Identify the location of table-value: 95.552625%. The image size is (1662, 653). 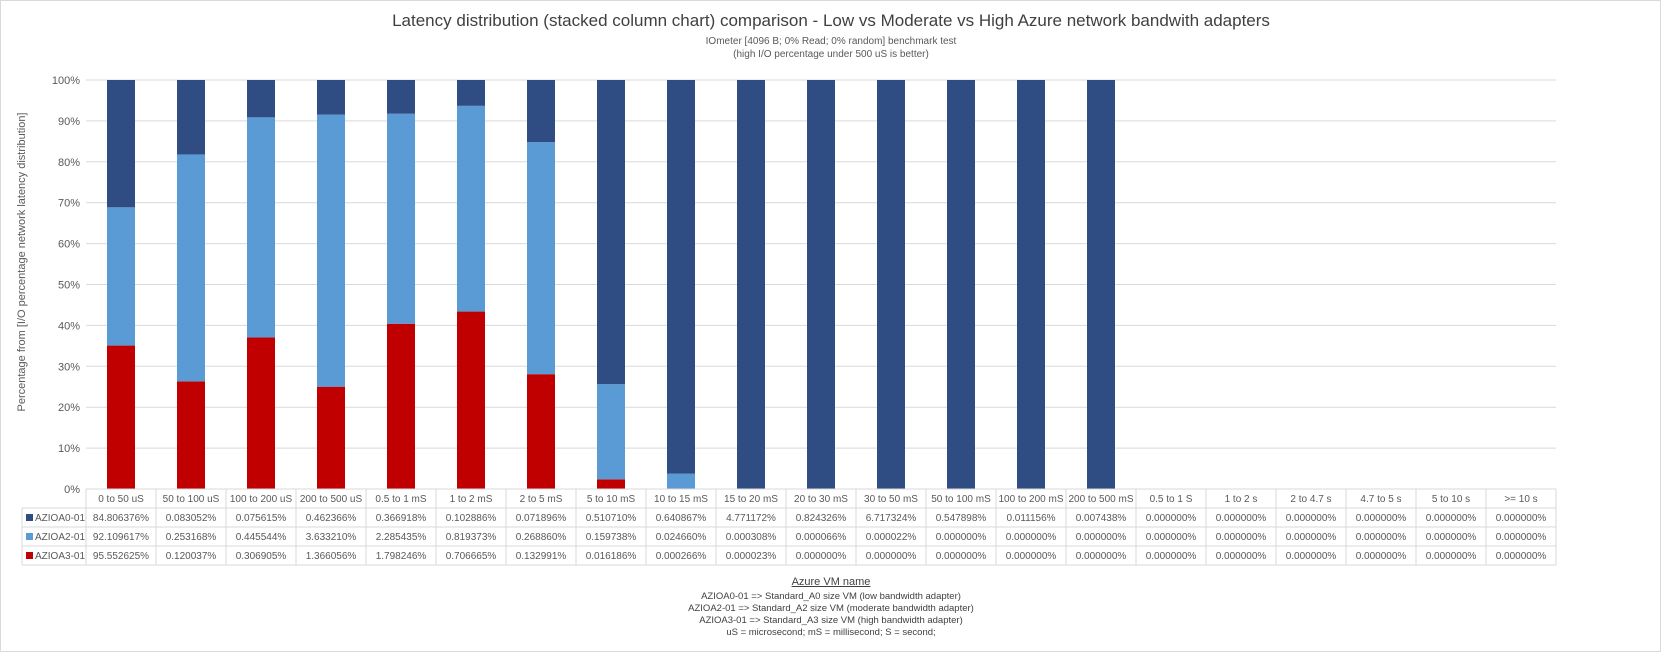
(121, 556).